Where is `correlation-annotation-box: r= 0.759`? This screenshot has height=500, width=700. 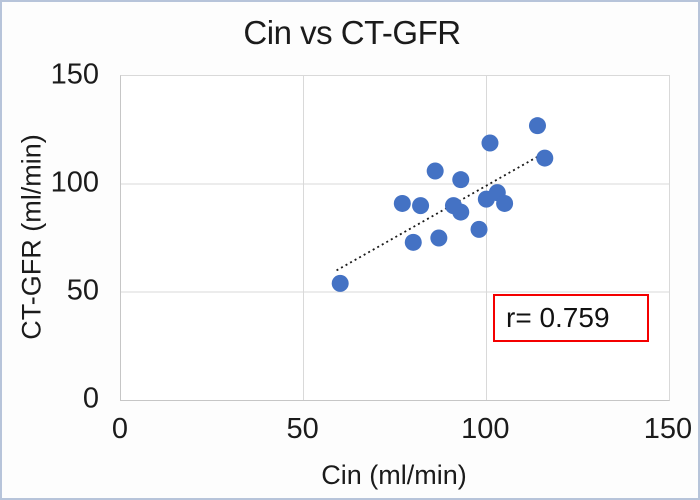
correlation-annotation-box: r= 0.759 is located at coordinates (571, 318).